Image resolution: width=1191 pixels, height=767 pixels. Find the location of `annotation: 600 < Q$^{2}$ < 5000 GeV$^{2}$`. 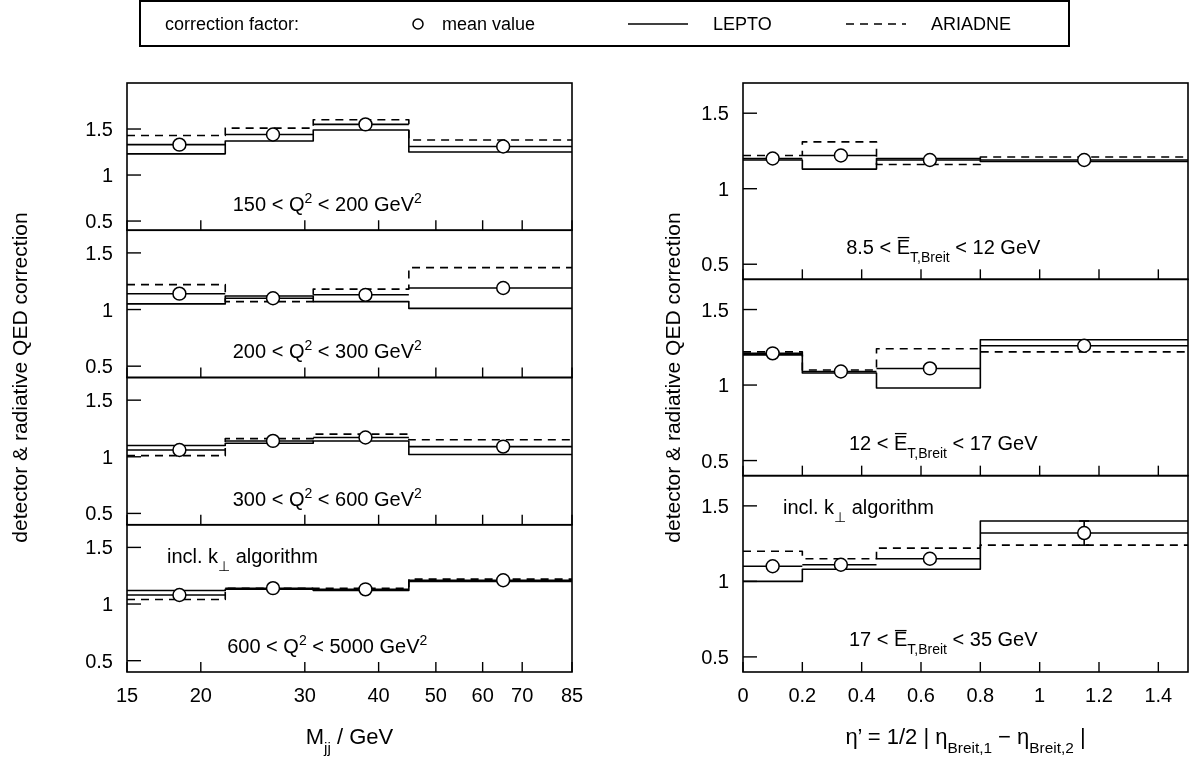

annotation: 600 < Q$^{2}$ < 5000 GeV$^{2}$ is located at coordinates (327, 644).